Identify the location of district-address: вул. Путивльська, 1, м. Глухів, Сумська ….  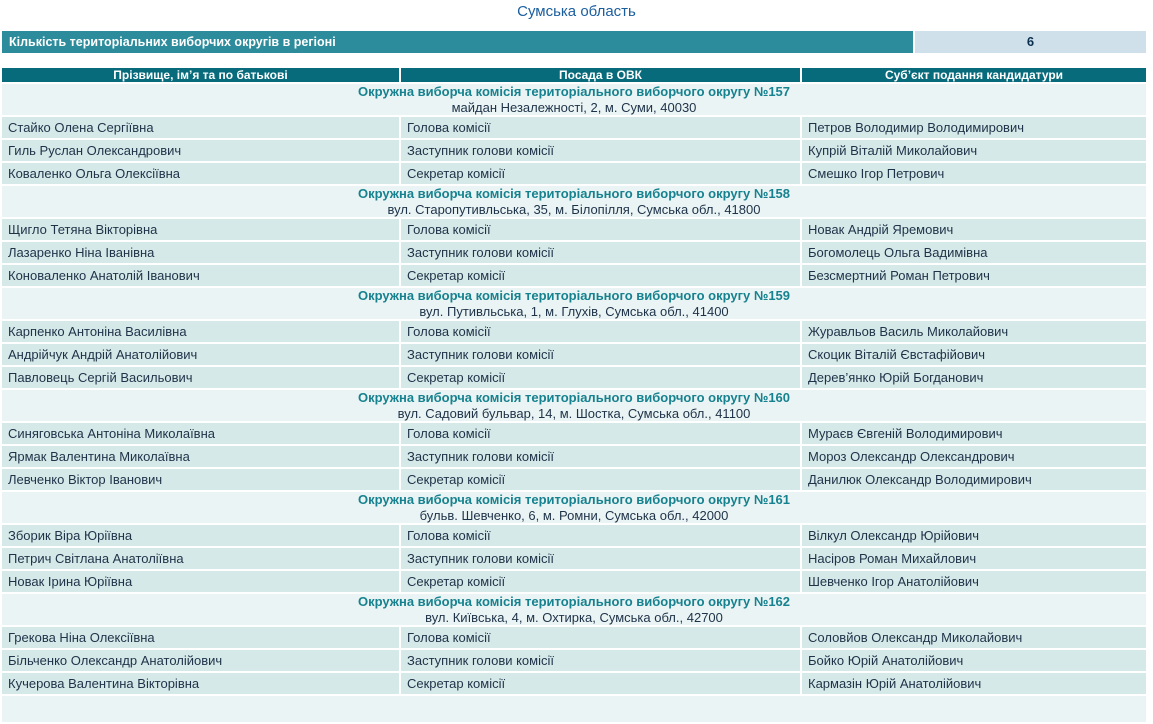
(574, 311).